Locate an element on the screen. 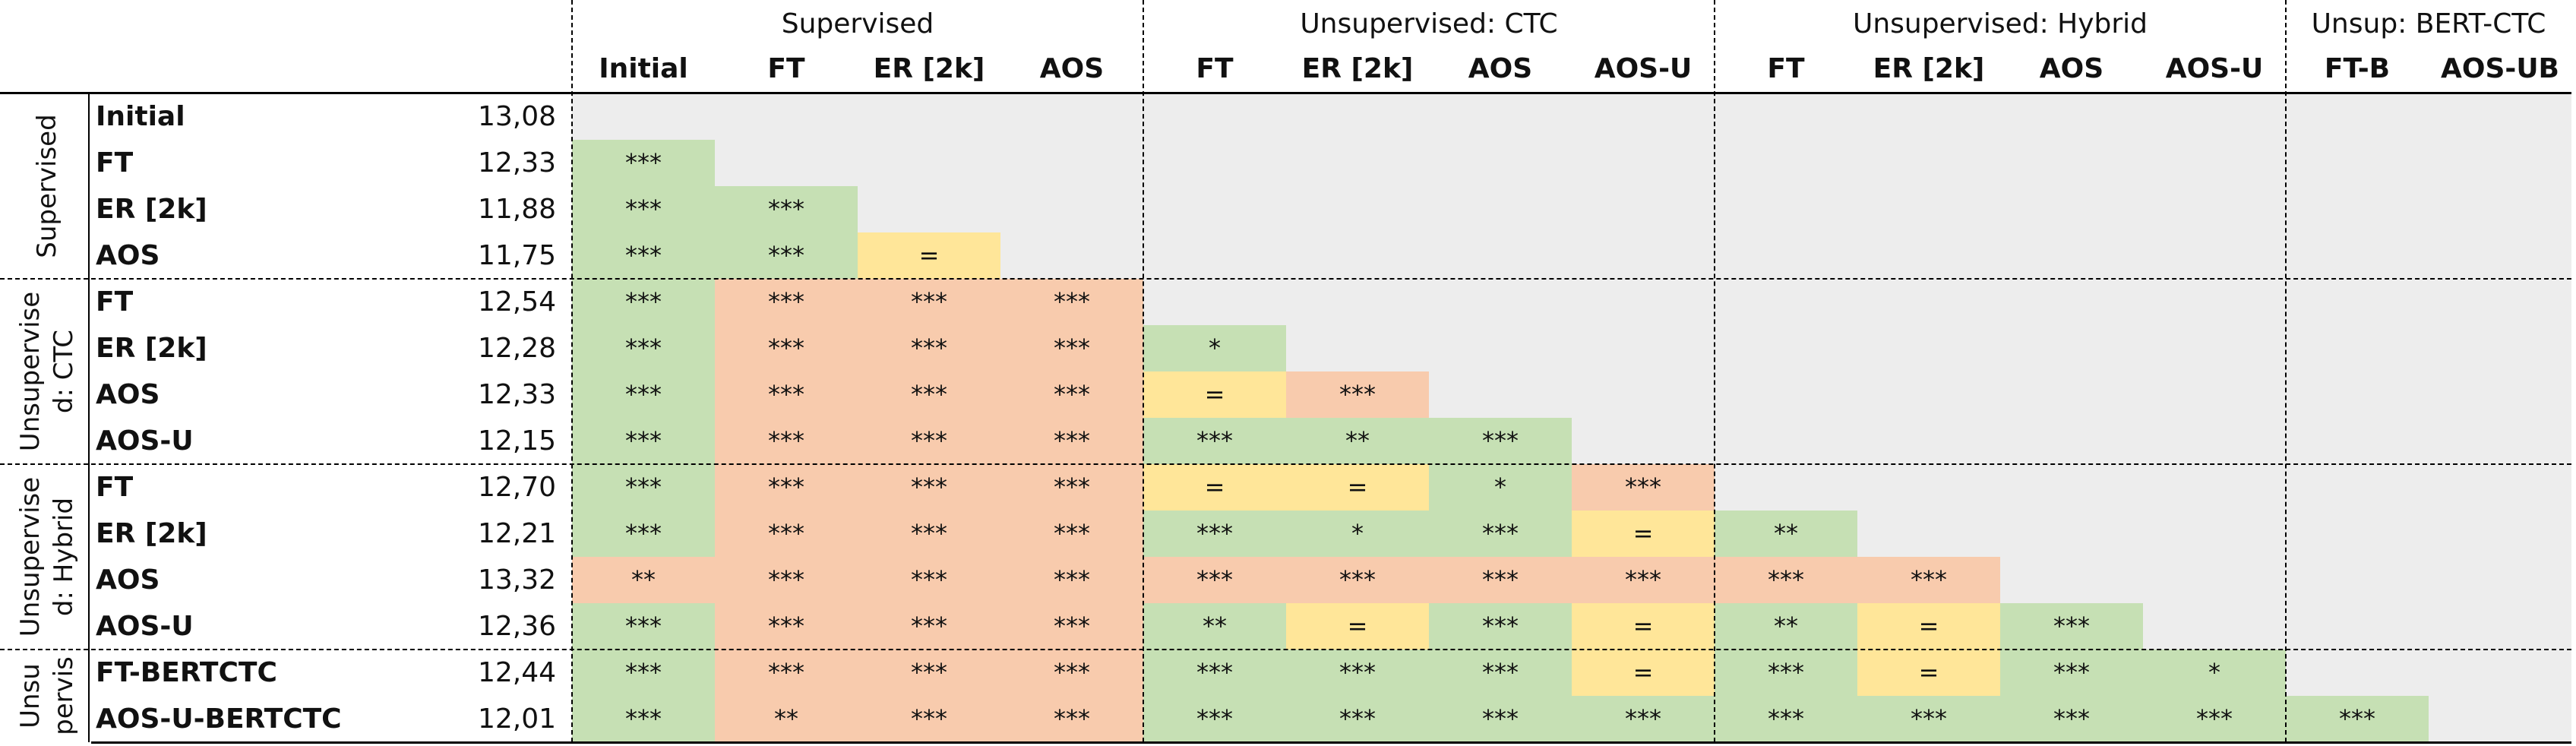 This screenshot has width=2576, height=746. row-value: 11,88 is located at coordinates (516, 209).